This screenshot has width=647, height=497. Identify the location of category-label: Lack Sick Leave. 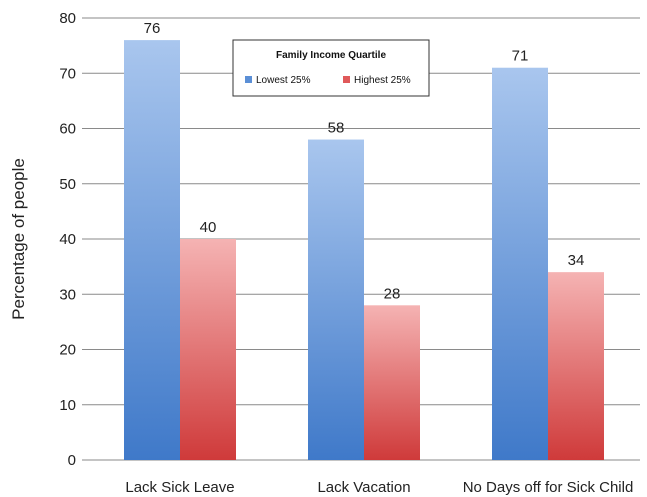
(179, 487).